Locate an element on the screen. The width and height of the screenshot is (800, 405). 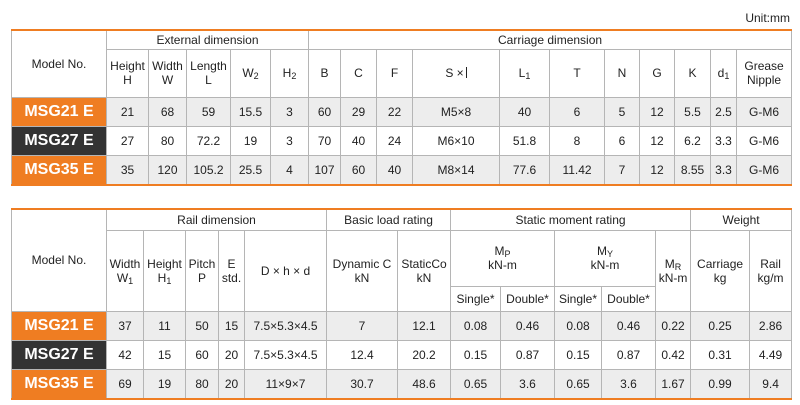
value-cell: 8.55 is located at coordinates (693, 169).